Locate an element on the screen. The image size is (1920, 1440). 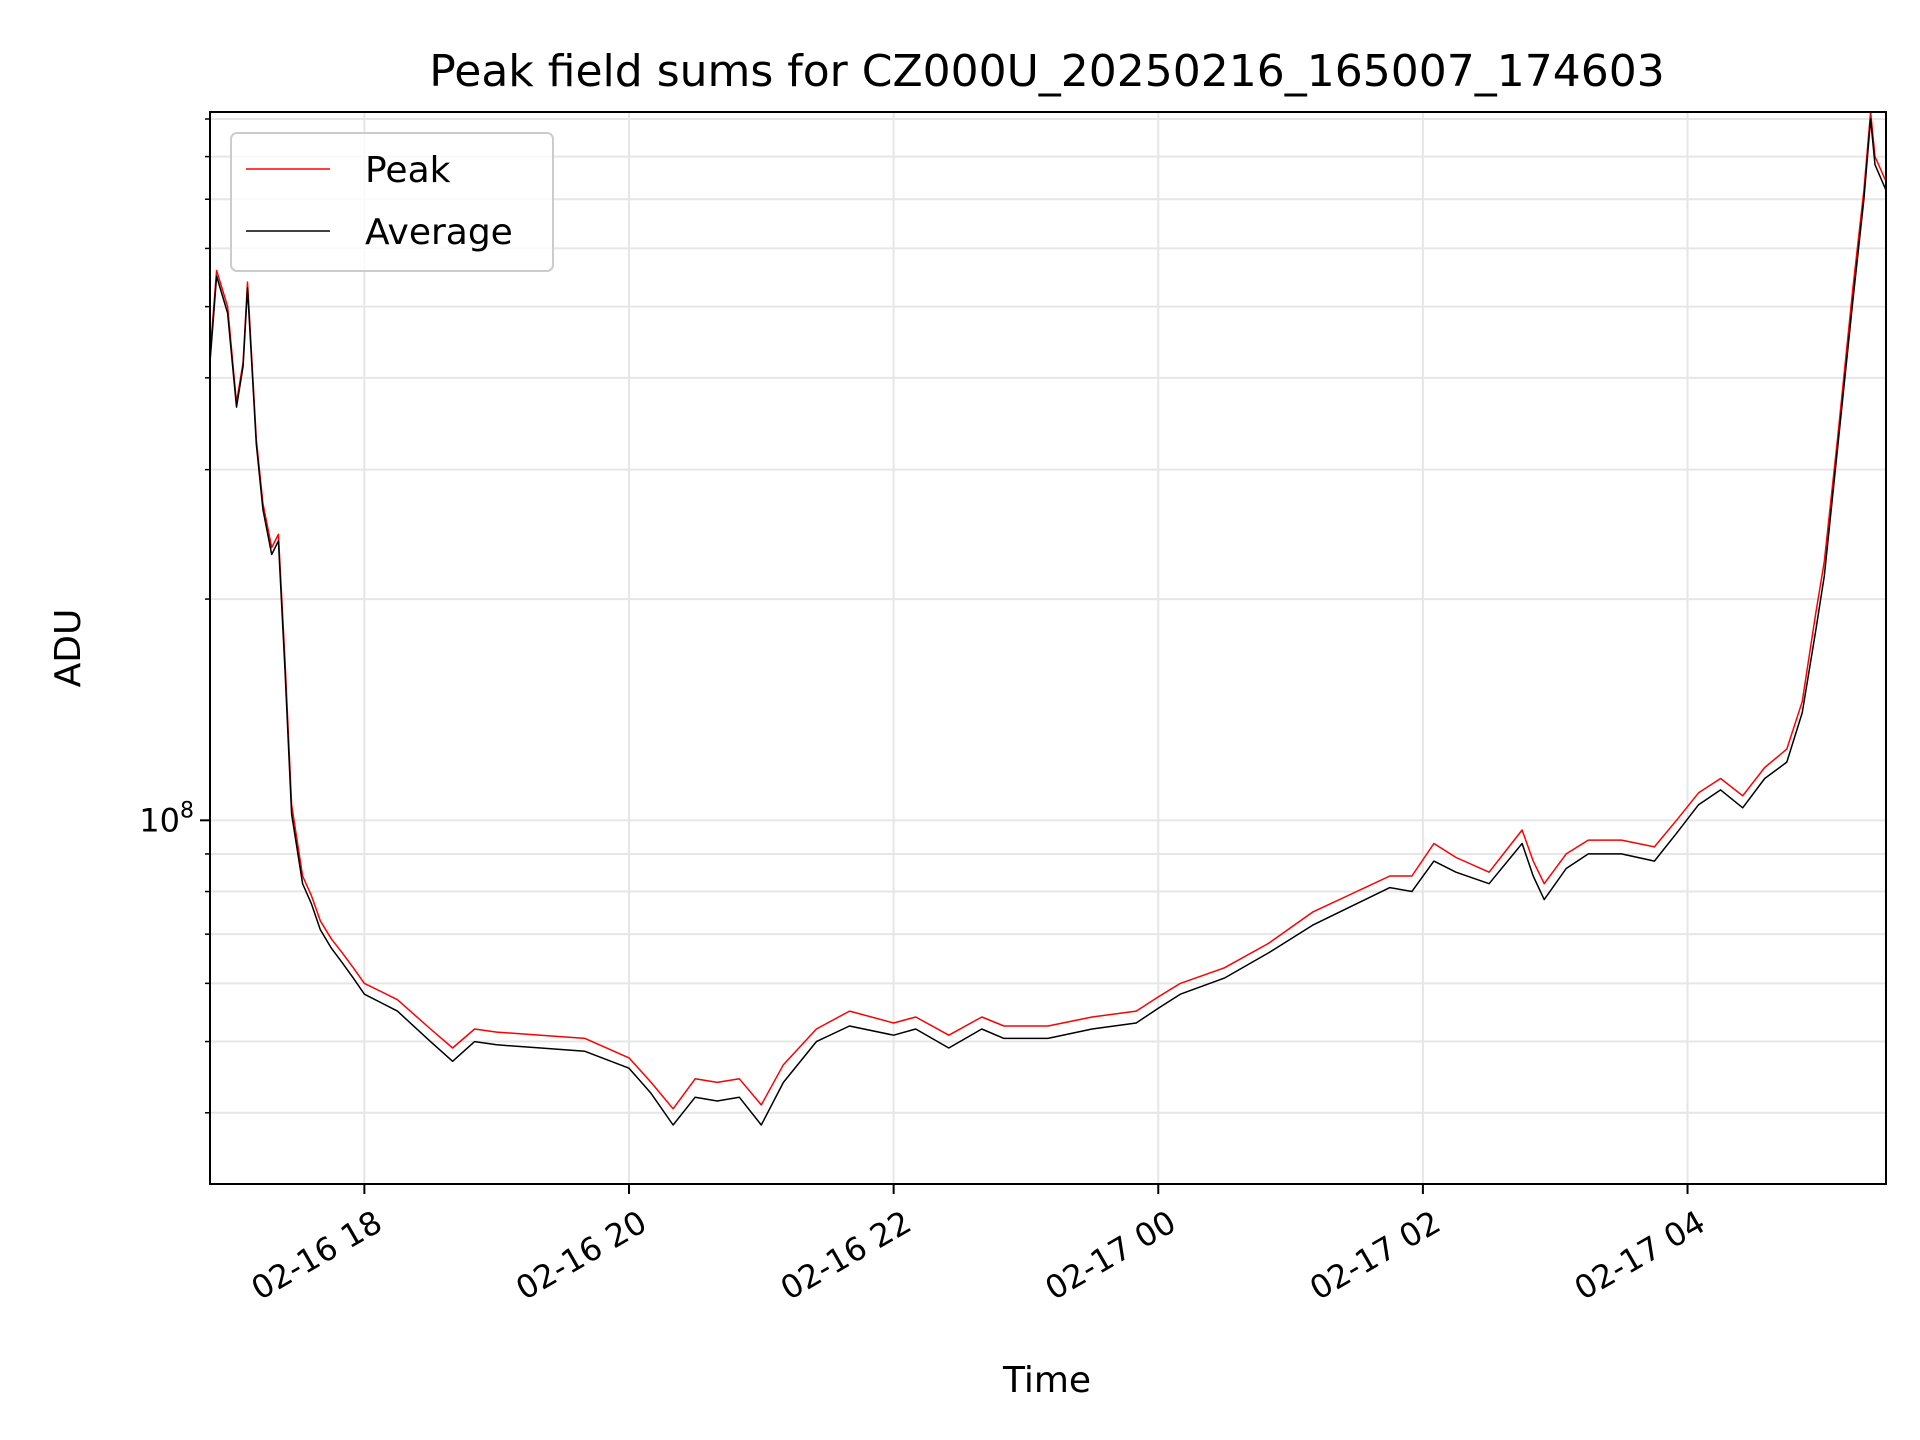
legend-label-average: Average is located at coordinates (439, 232).